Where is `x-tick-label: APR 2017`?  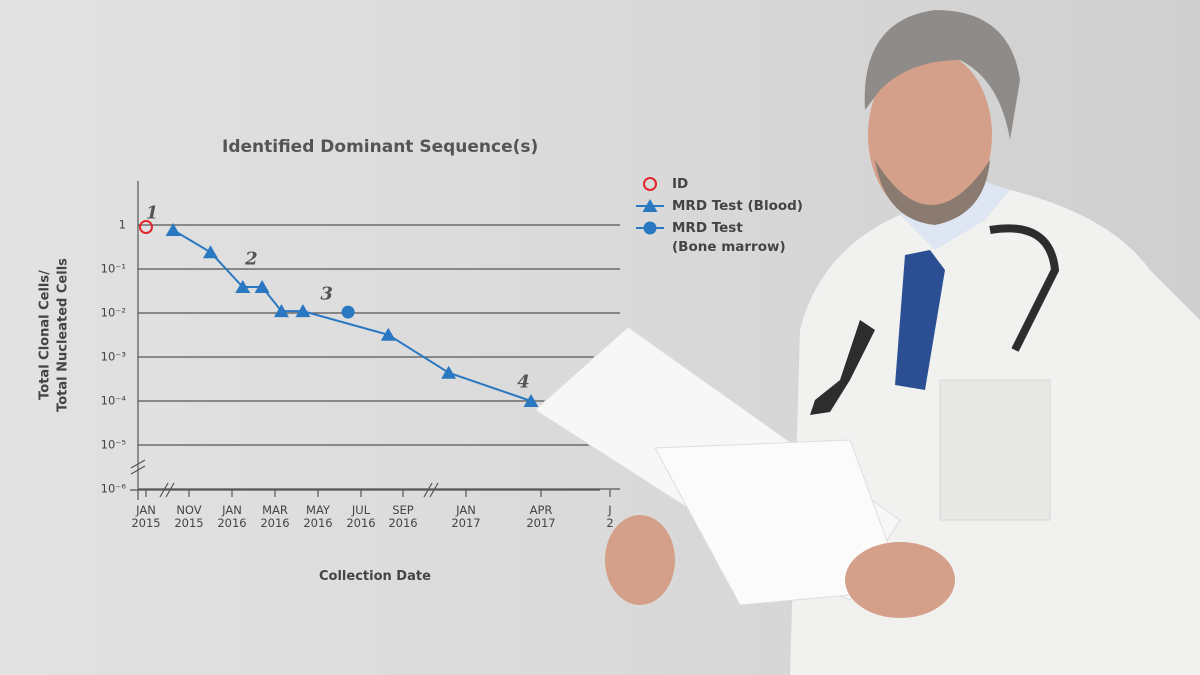 x-tick-label: APR 2017 is located at coordinates (541, 517).